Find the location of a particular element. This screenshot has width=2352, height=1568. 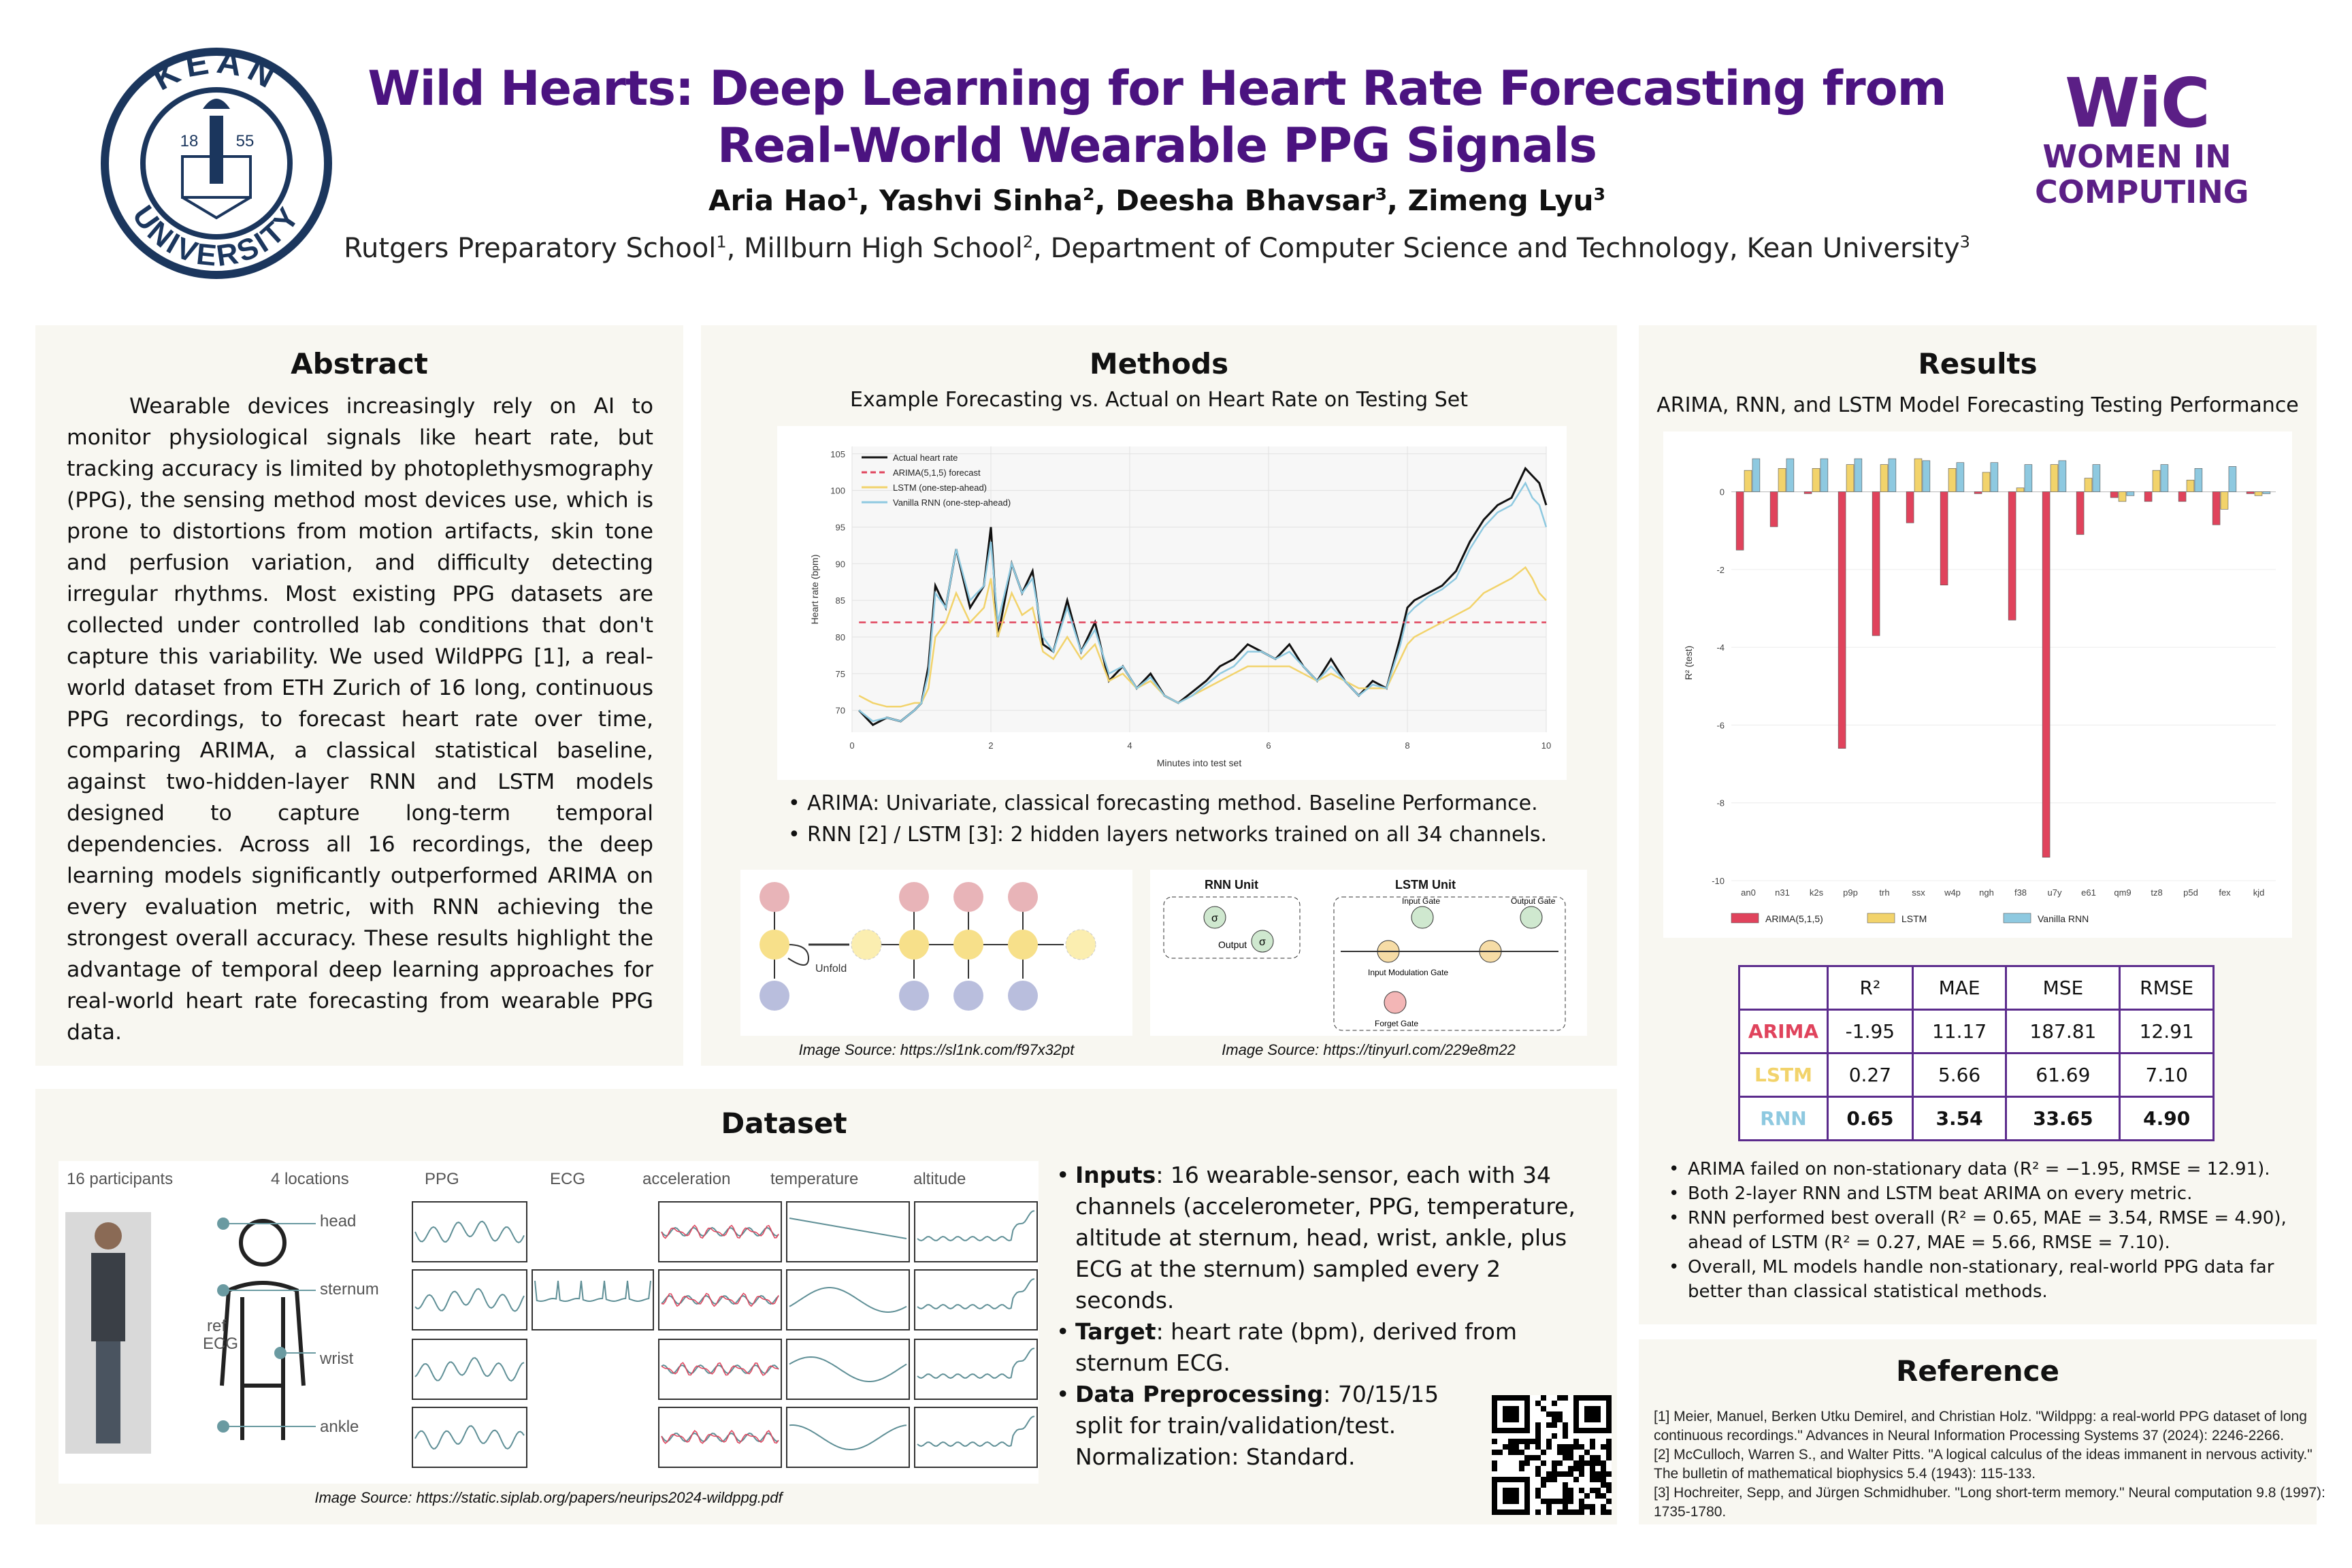

rnn-unit-title: RNN Unit is located at coordinates (1232, 885).